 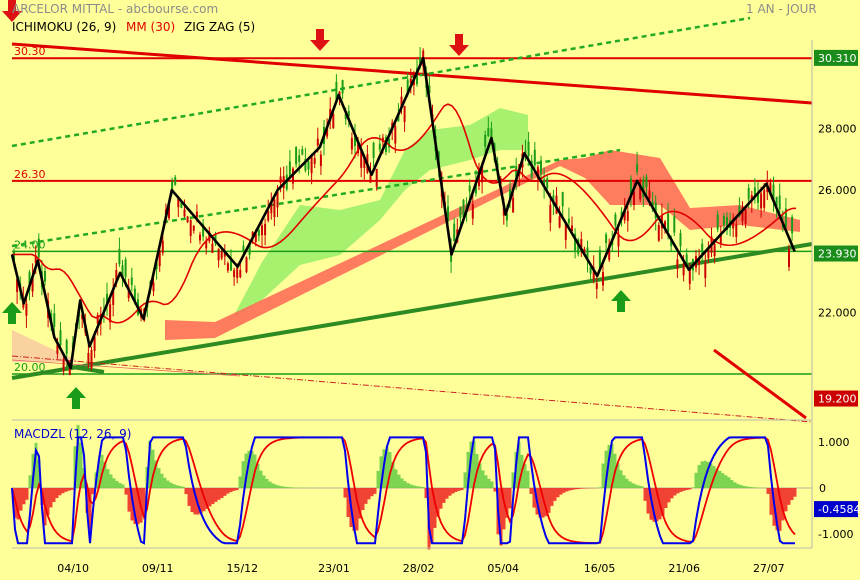 I want to click on channel-upper-dotted, so click(x=316, y=198).